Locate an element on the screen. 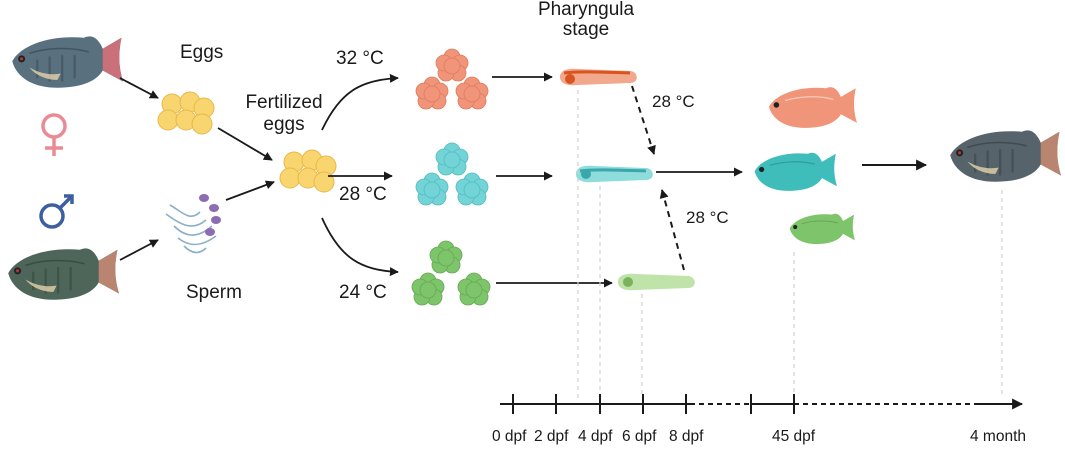 This screenshot has height=456, width=1065. embryo-cluster-mid is located at coordinates (452, 174).